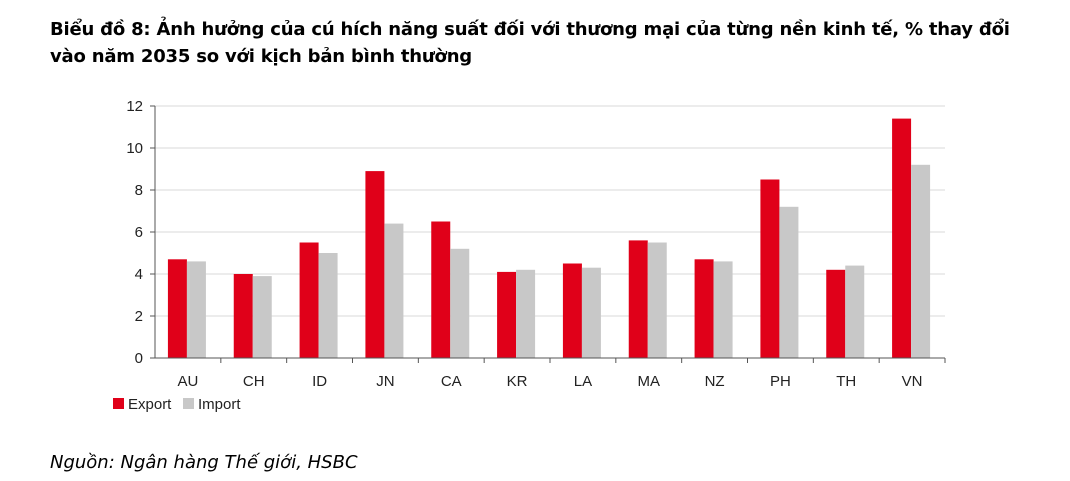  What do you see at coordinates (196, 309) in the screenshot?
I see `bar-import-au` at bounding box center [196, 309].